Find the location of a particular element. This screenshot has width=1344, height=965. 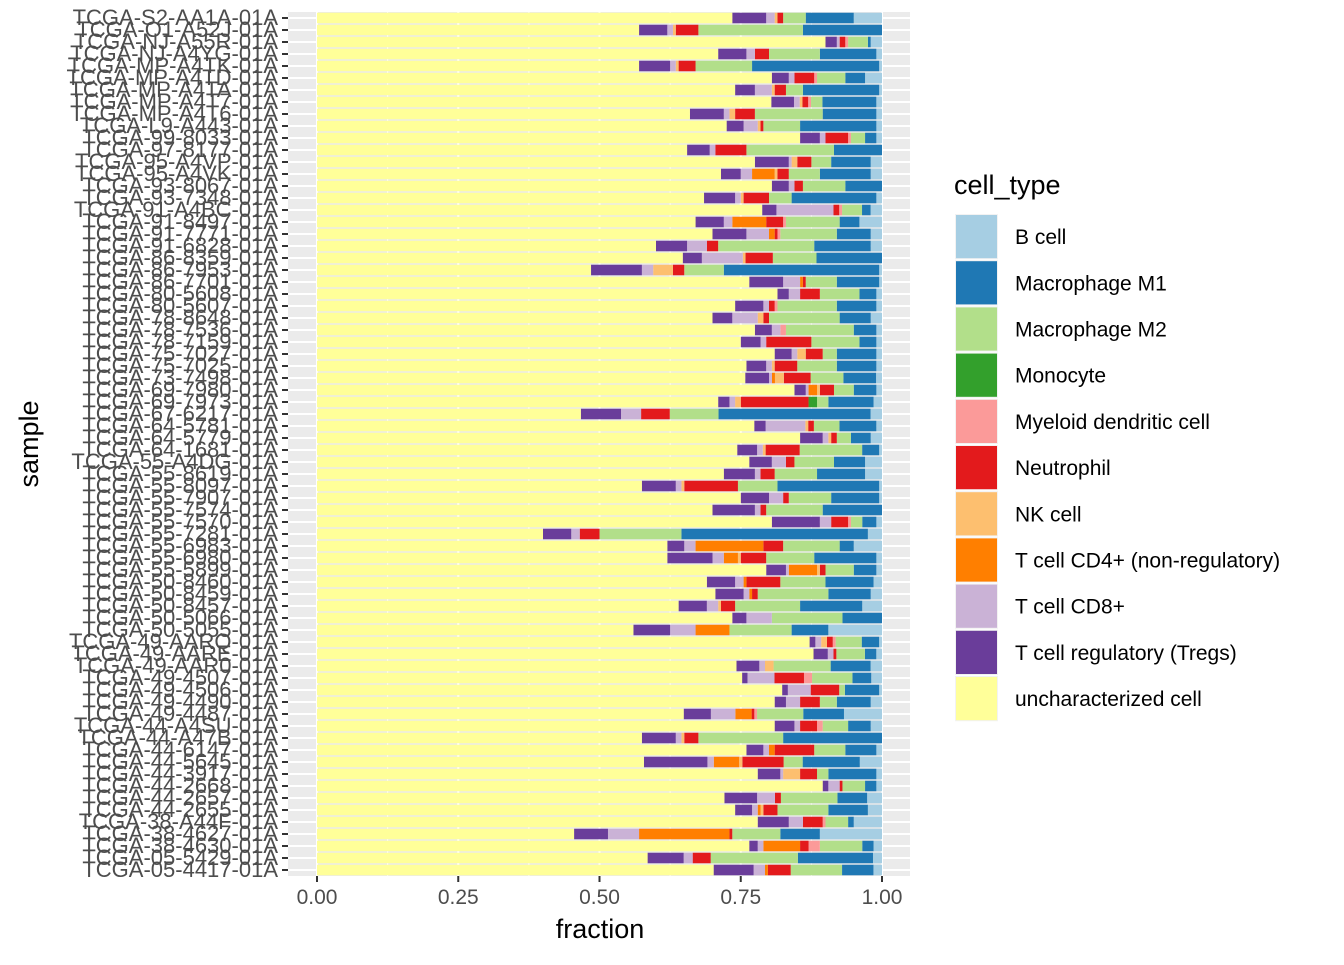

y-tick-label: TCGA-MP-A4TK-01A is located at coordinates (173, 65).